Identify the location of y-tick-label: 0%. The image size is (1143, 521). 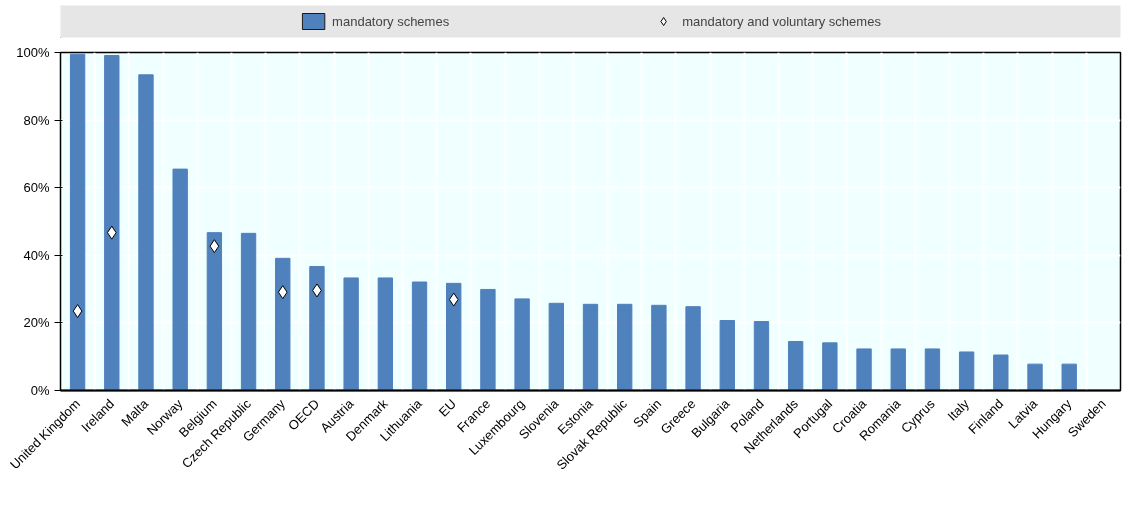
(40, 390).